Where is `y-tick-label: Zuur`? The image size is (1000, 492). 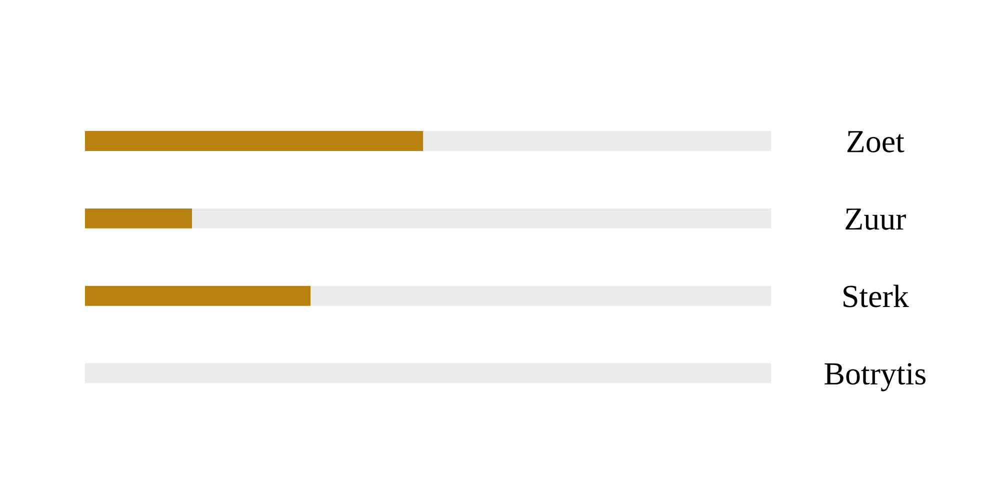
y-tick-label: Zuur is located at coordinates (876, 219).